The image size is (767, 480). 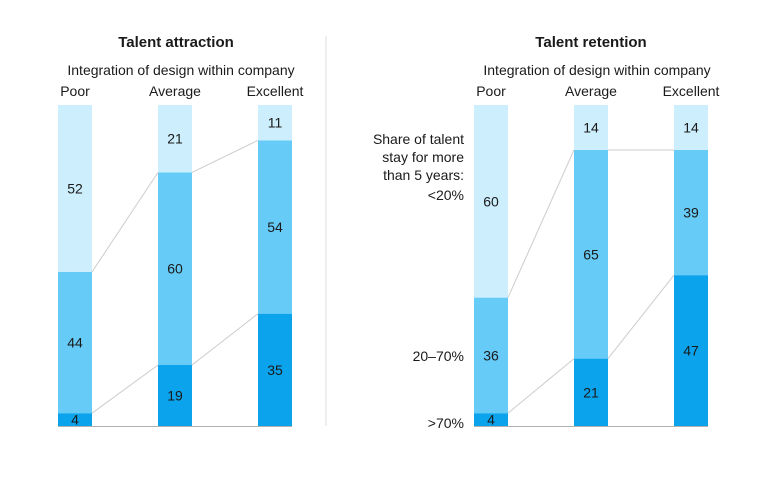 What do you see at coordinates (446, 423) in the screenshot?
I see `legend-high: >70%` at bounding box center [446, 423].